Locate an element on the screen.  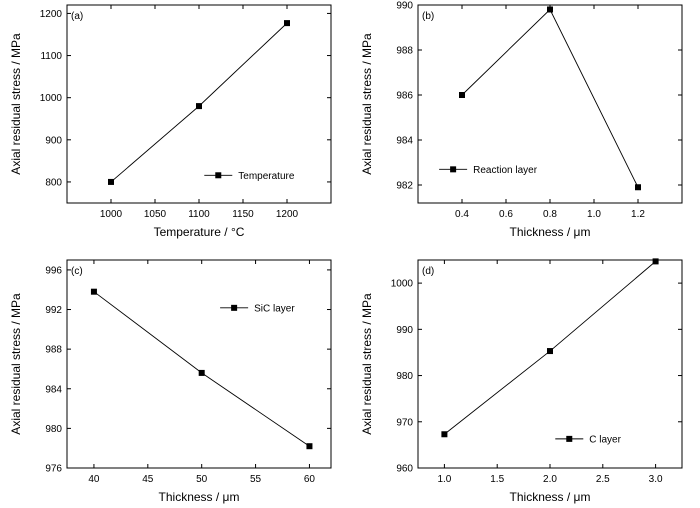
x-tick-label: 1100 is located at coordinates (199, 214).